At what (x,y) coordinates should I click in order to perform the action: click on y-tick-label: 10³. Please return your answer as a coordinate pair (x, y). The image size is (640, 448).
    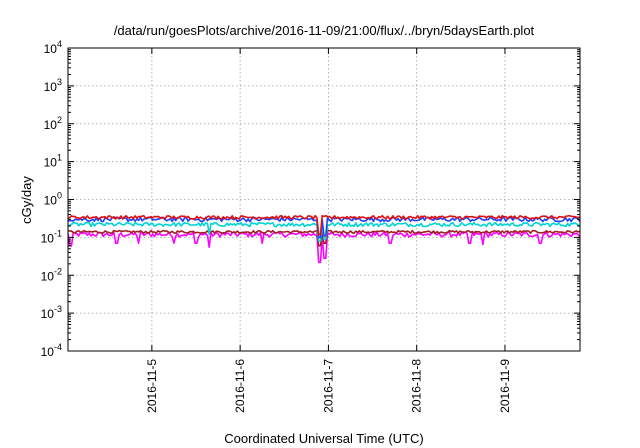
    Looking at the image, I should click on (53, 85).